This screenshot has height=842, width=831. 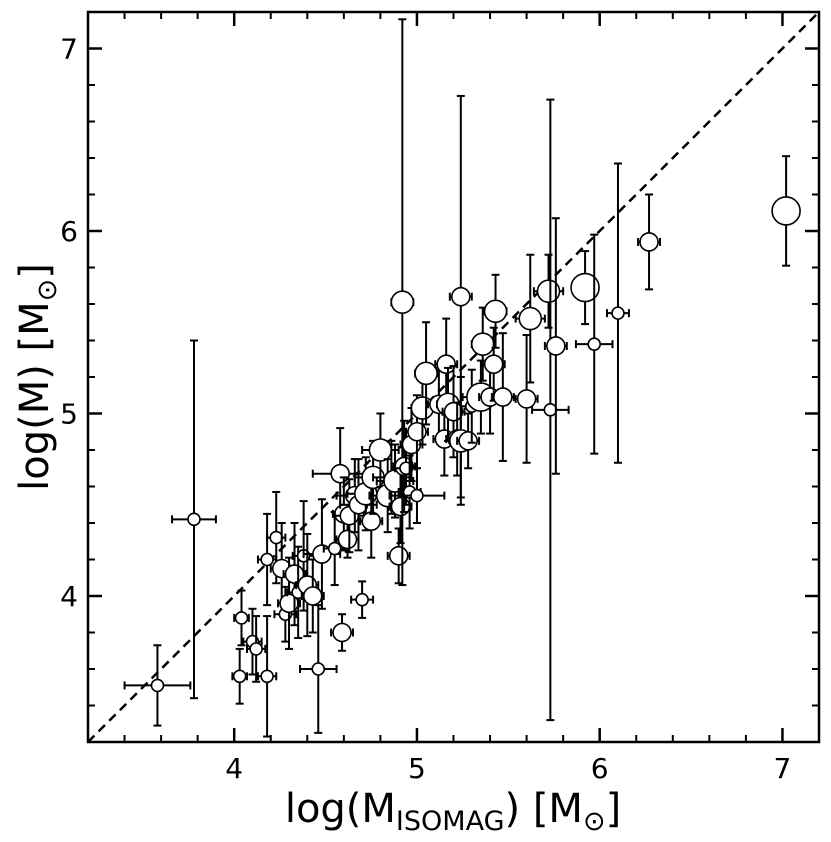 I want to click on y-tick-label: 7, so click(x=69, y=49).